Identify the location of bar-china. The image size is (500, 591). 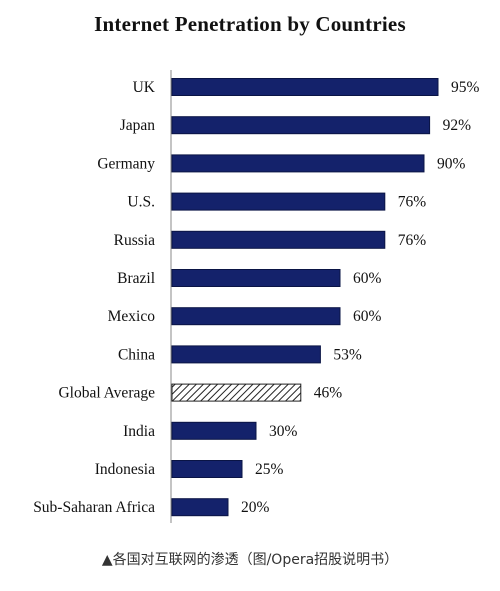
(246, 354).